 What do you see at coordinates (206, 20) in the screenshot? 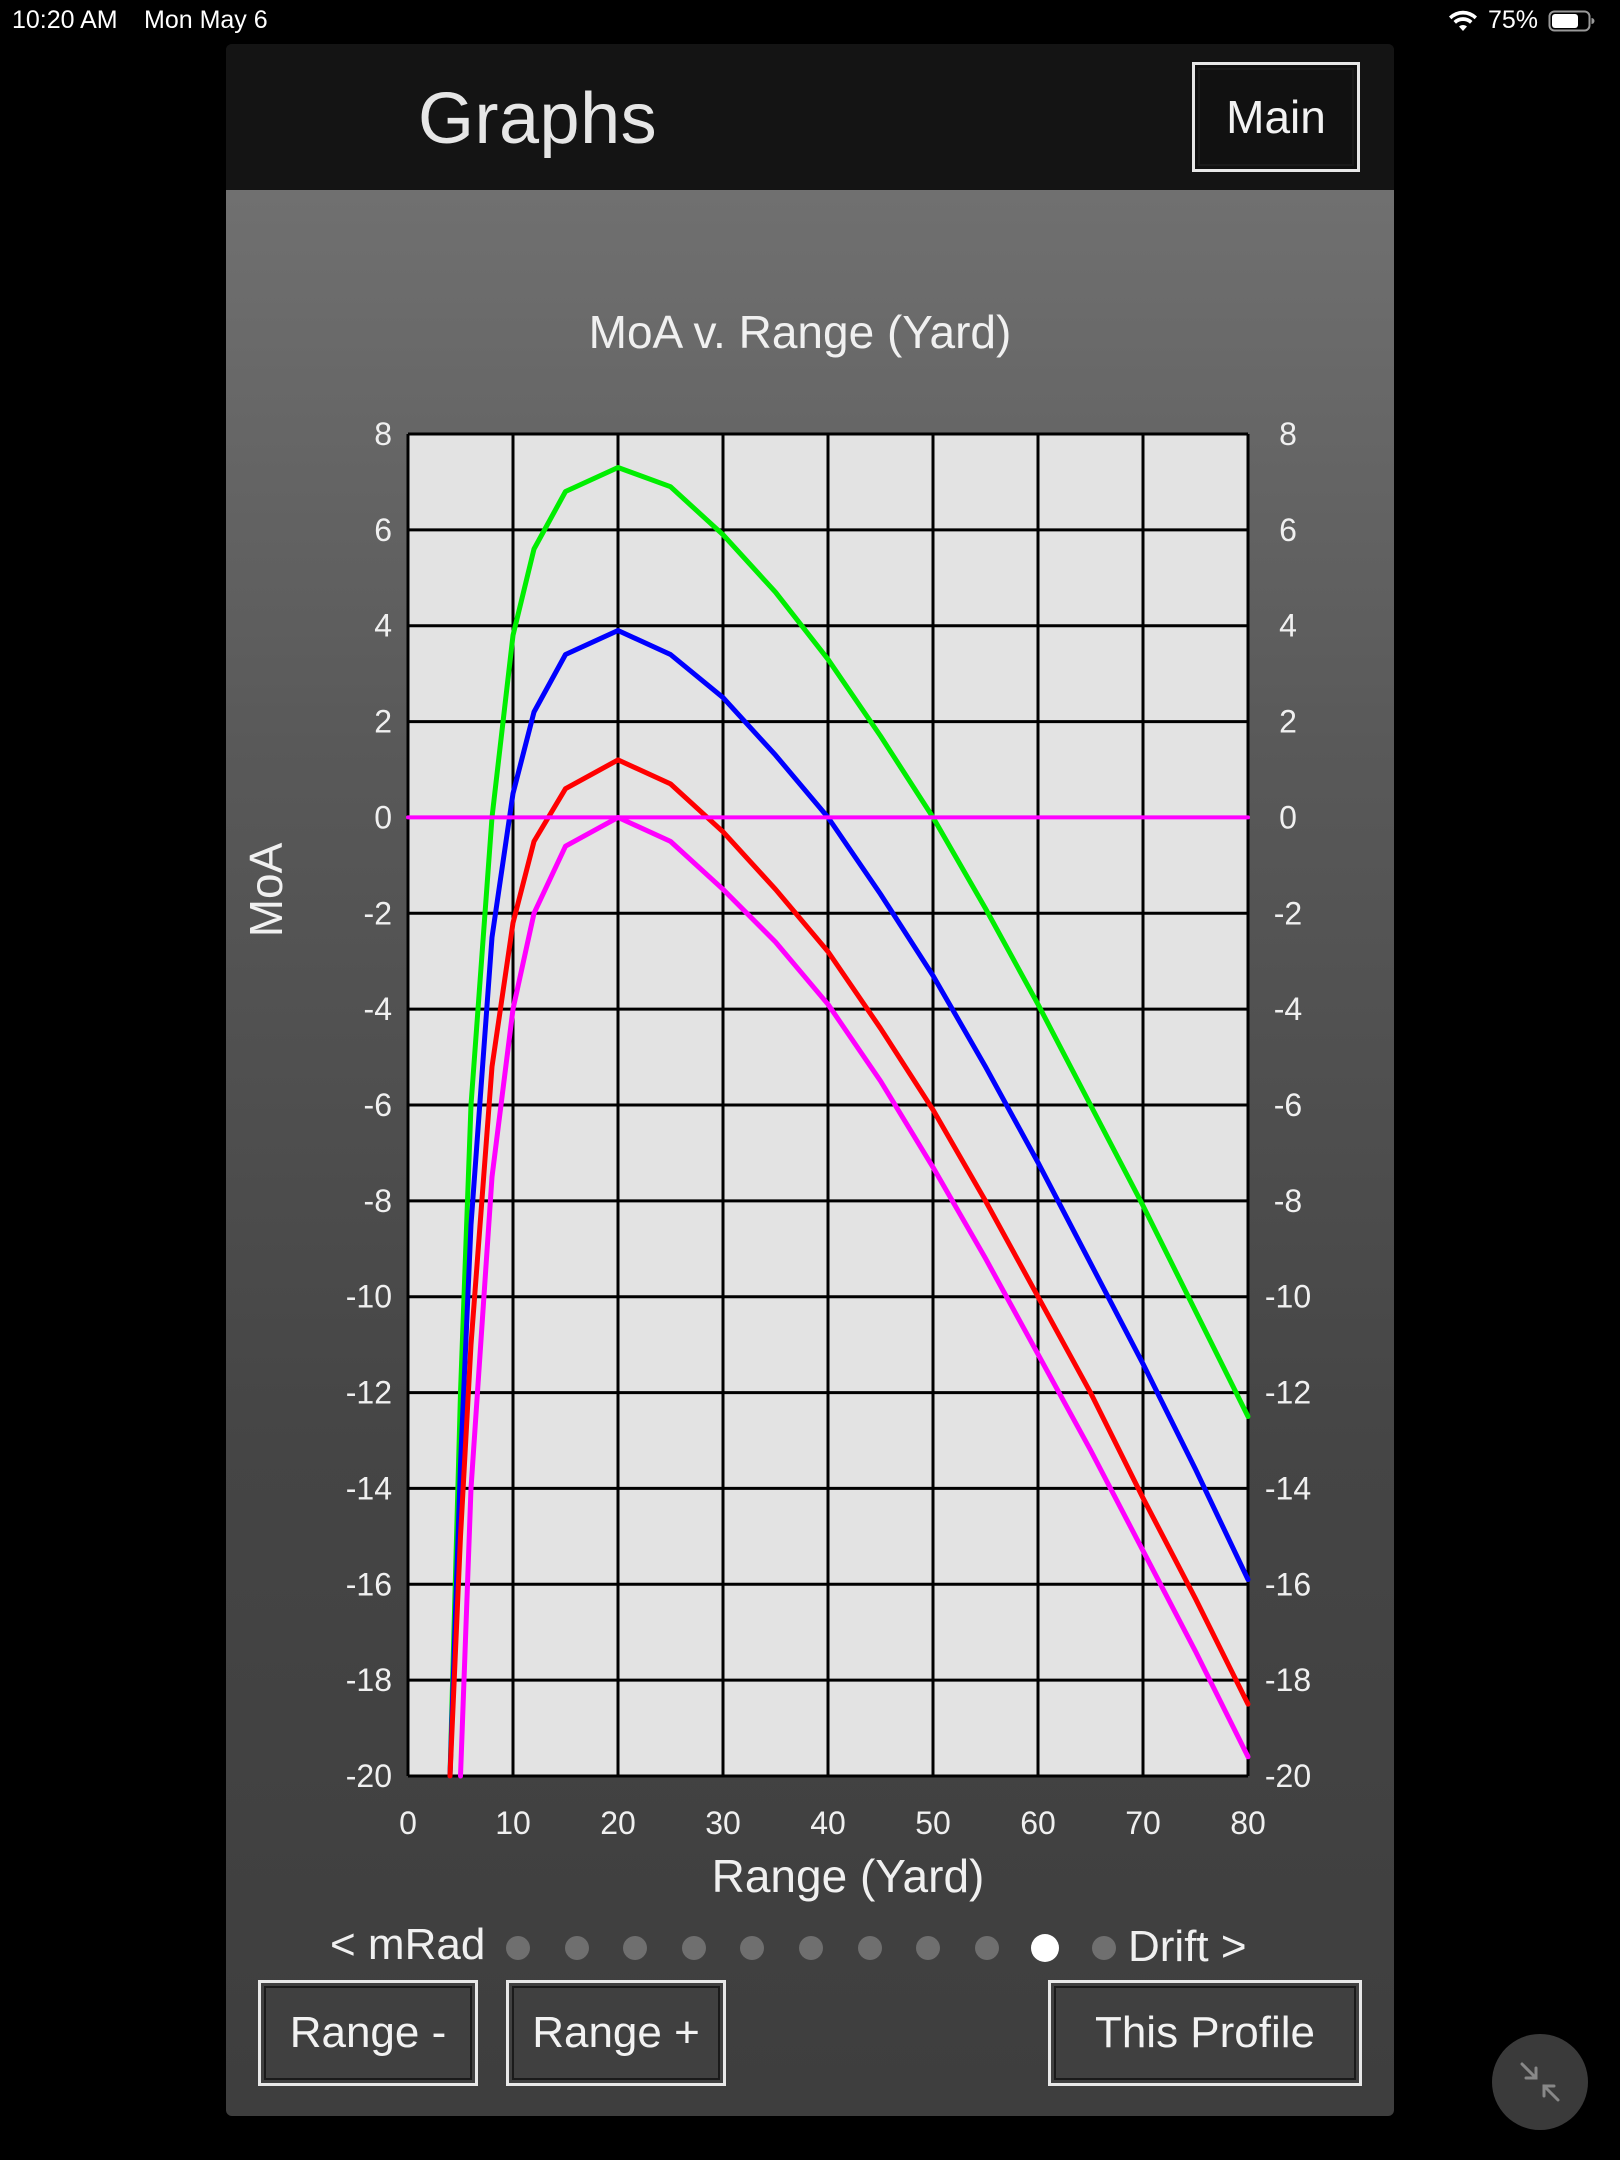
I see `status-date: Mon May 6` at bounding box center [206, 20].